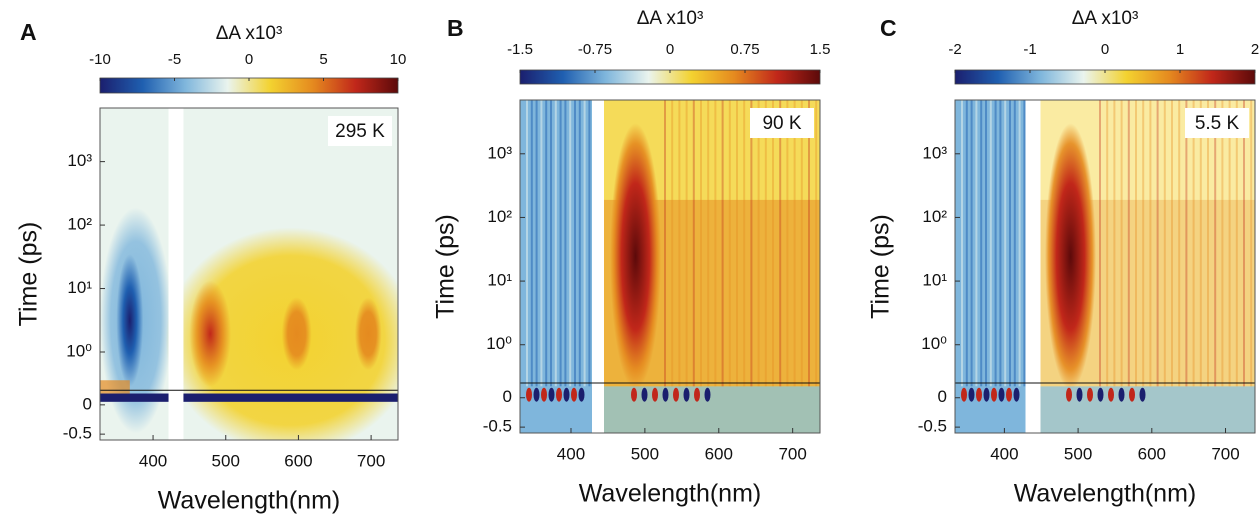 Image resolution: width=1260 pixels, height=520 pixels. Describe the element at coordinates (79, 350) in the screenshot. I see `y-tick-label: 10⁰` at that location.